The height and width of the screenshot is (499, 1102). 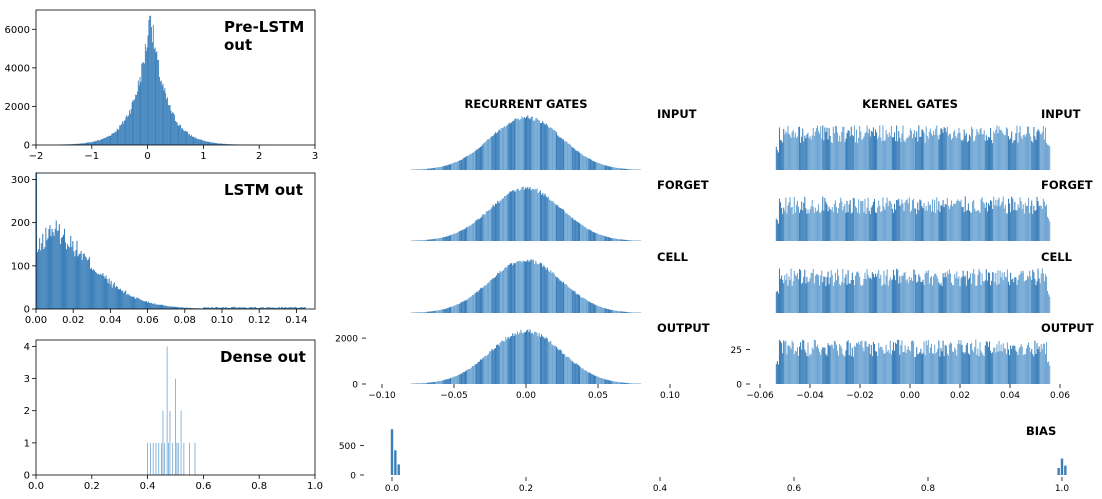 What do you see at coordinates (395, 462) in the screenshot?
I see `bias-bar` at bounding box center [395, 462].